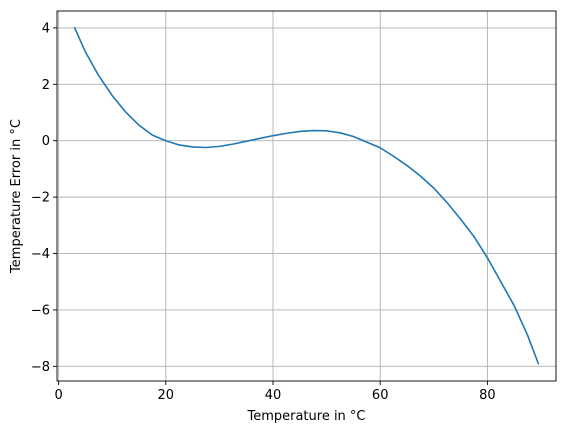 The height and width of the screenshot is (434, 574). I want to click on x-tick-label: 80, so click(487, 395).